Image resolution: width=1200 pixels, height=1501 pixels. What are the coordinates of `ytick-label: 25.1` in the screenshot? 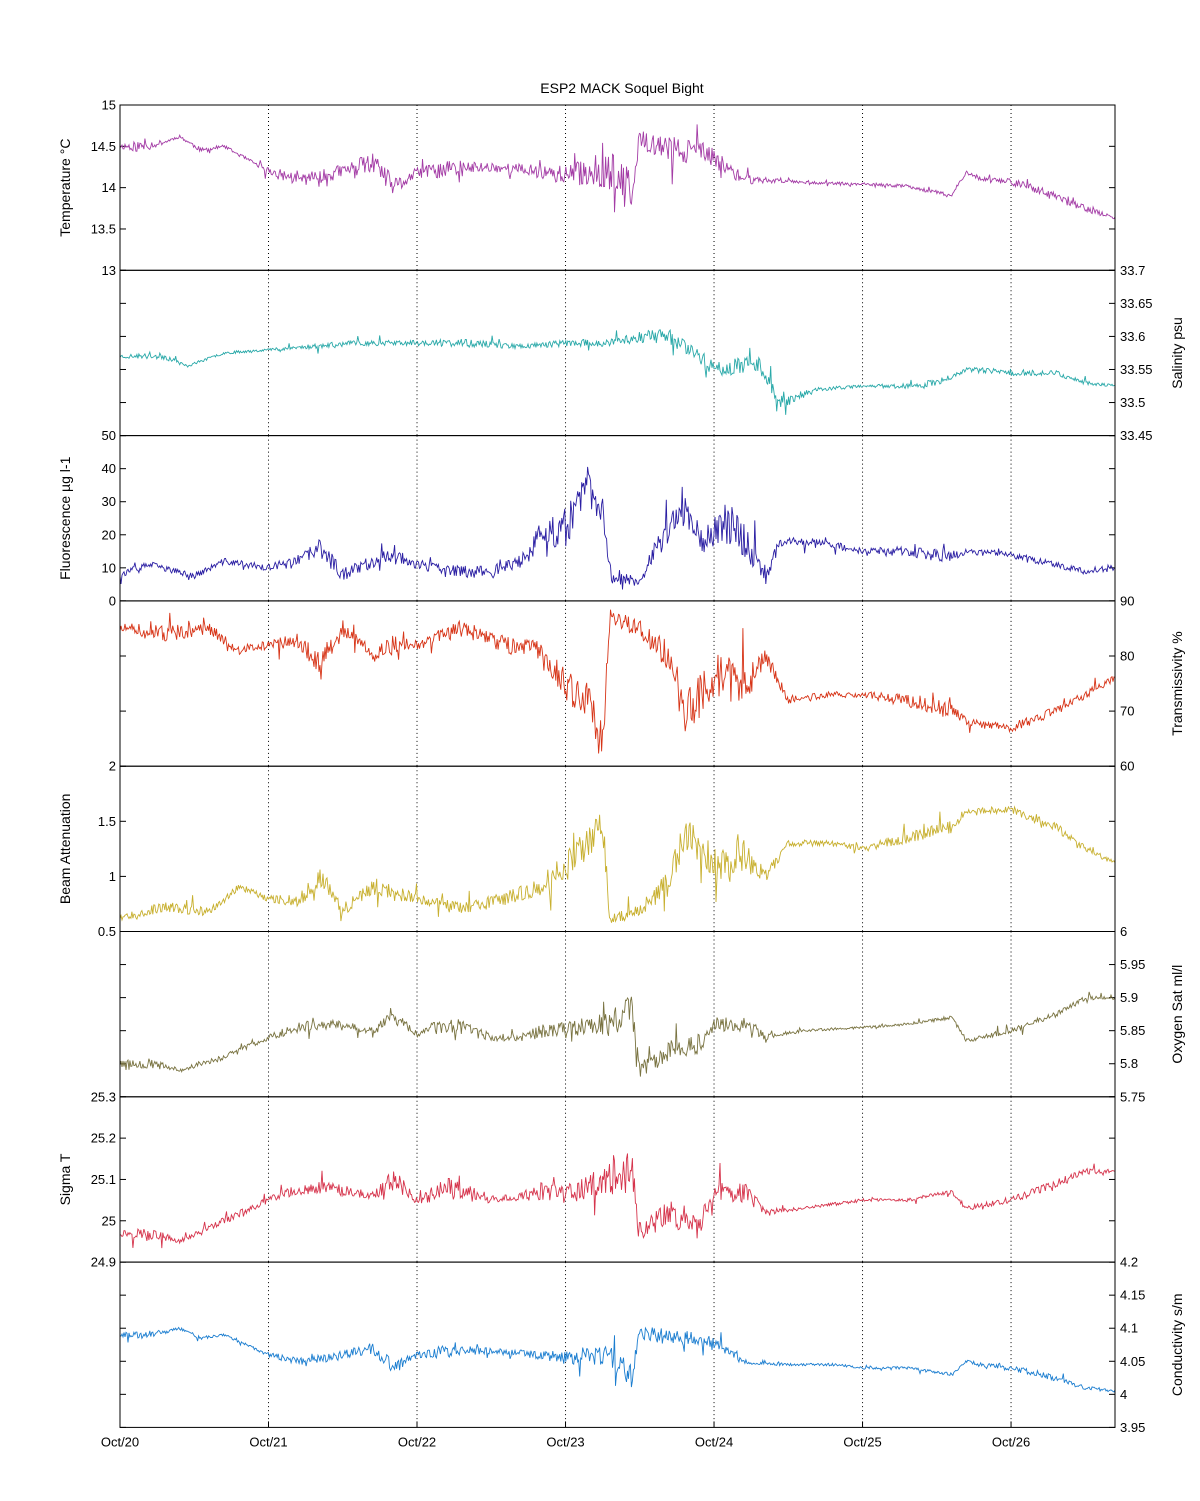 It's located at (103, 1179).